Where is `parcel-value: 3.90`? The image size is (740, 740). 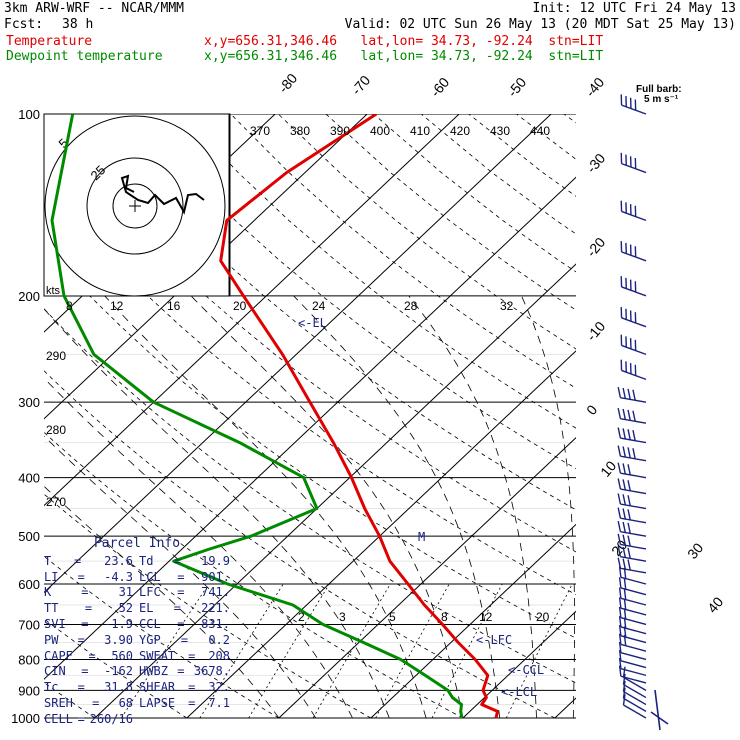
parcel-value: 3.90 is located at coordinates (119, 639).